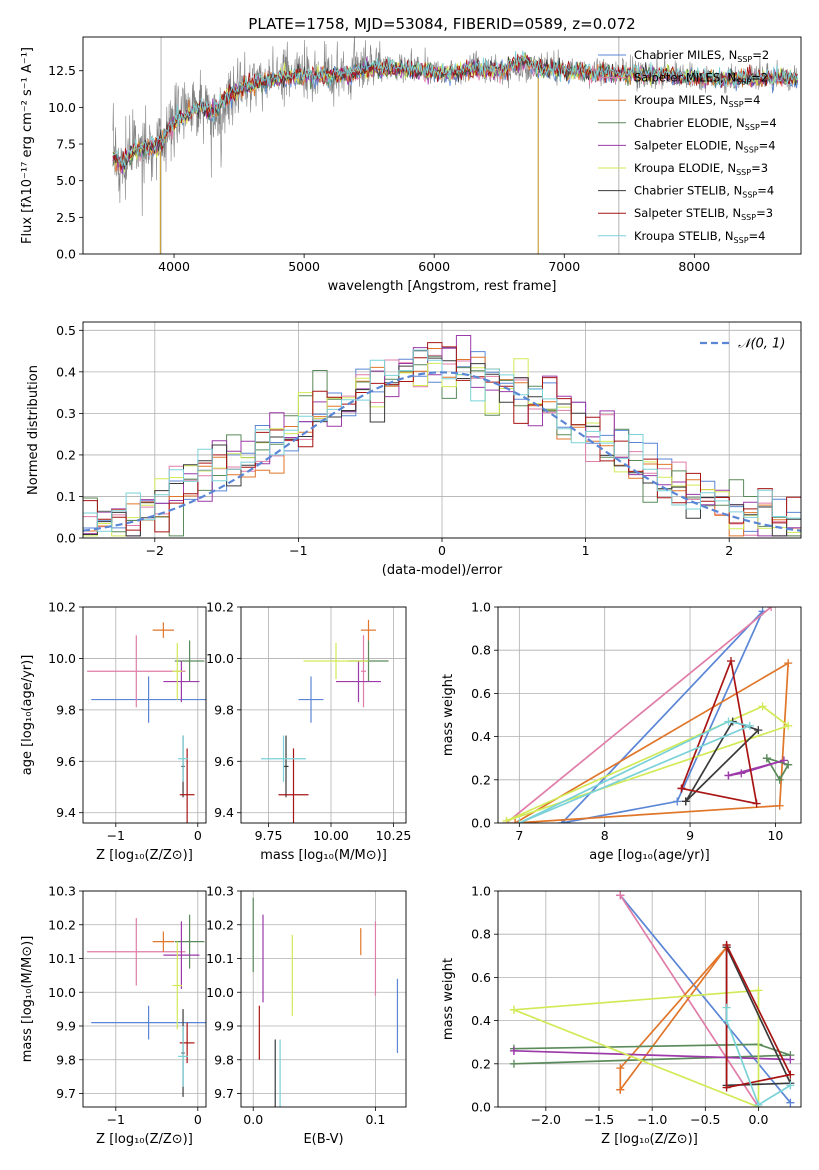  I want to click on mass_vs_Z-ytick-label: 9.8, so click(66, 1059).